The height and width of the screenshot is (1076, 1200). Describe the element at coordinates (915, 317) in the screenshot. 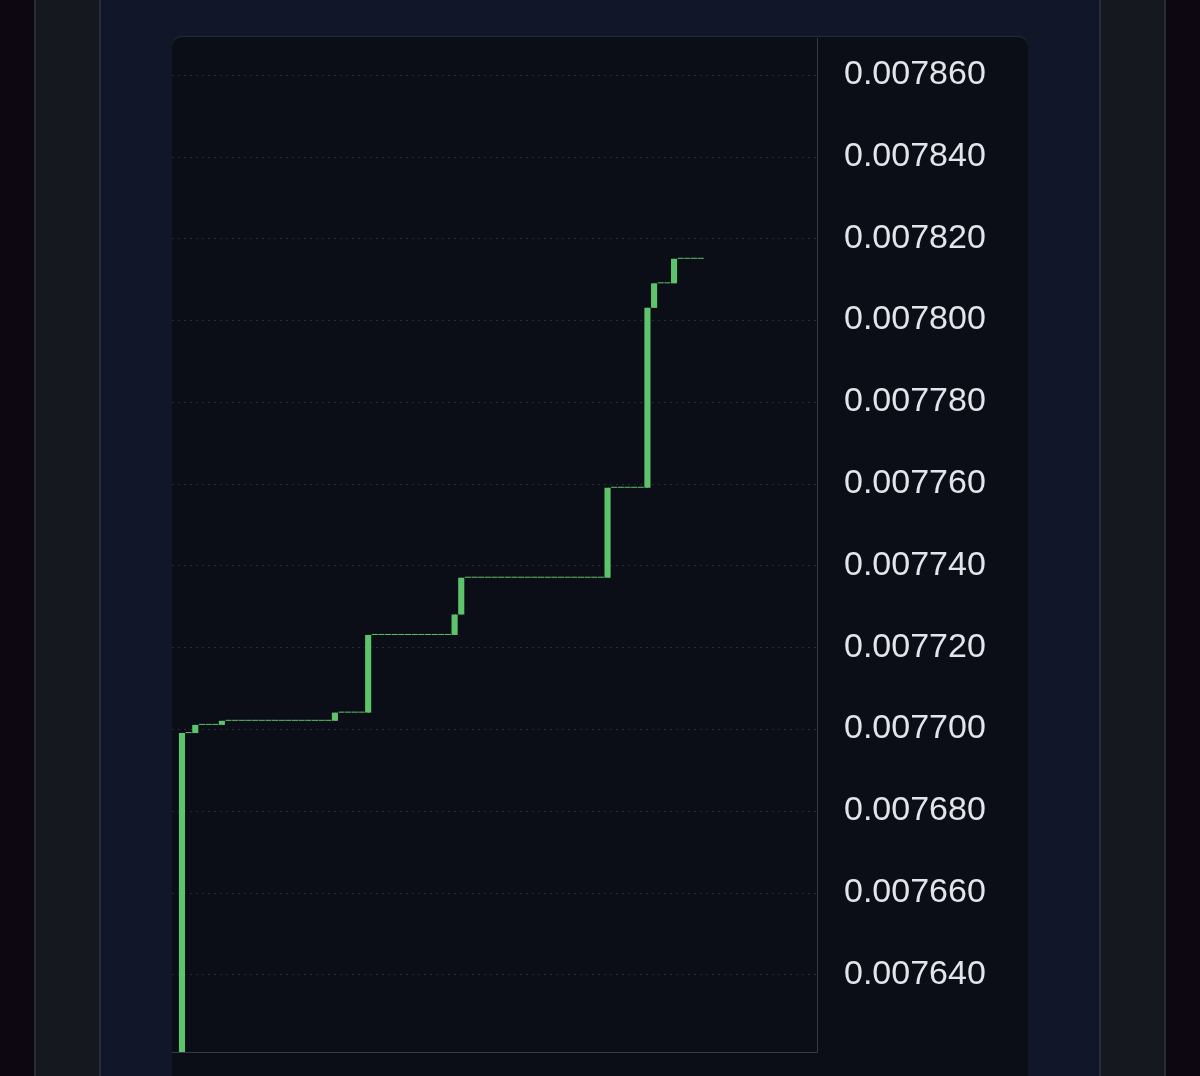

I see `y-tick-label: 0.007800` at that location.